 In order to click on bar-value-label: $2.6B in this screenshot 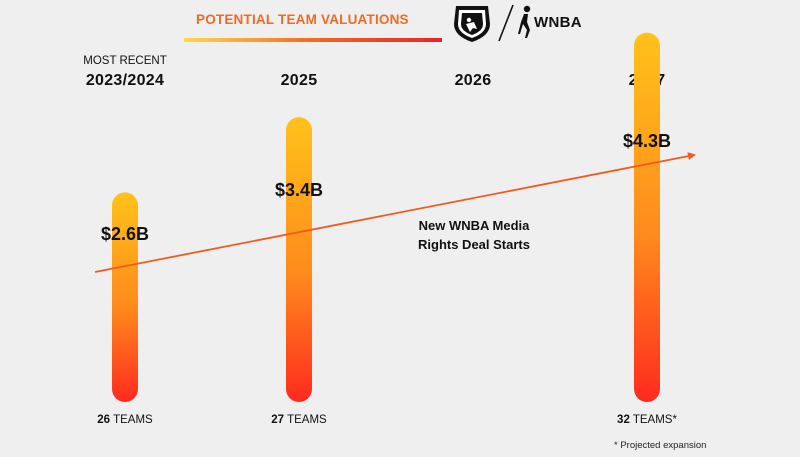, I will do `click(125, 234)`.